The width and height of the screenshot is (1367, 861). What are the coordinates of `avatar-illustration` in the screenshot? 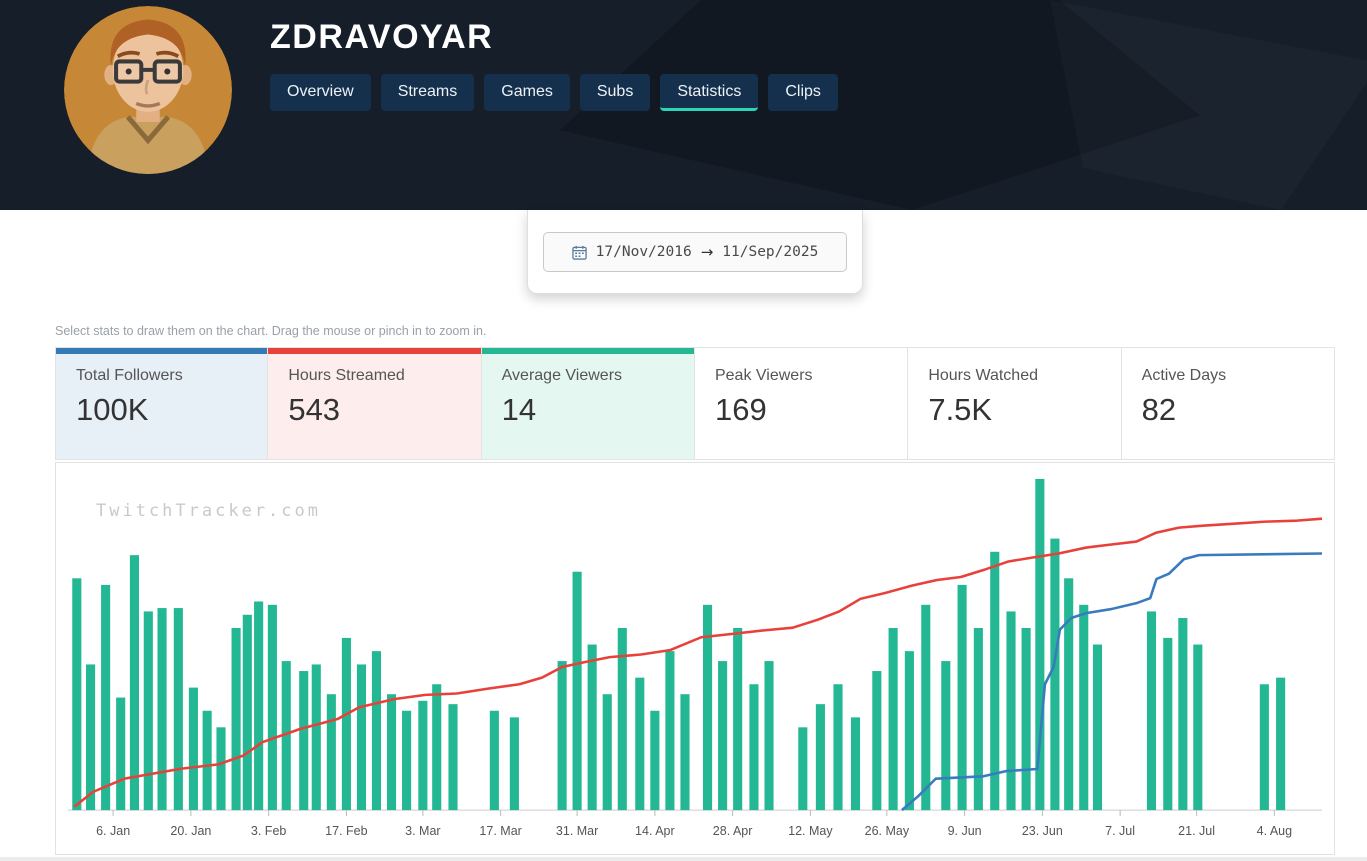 It's located at (148, 90).